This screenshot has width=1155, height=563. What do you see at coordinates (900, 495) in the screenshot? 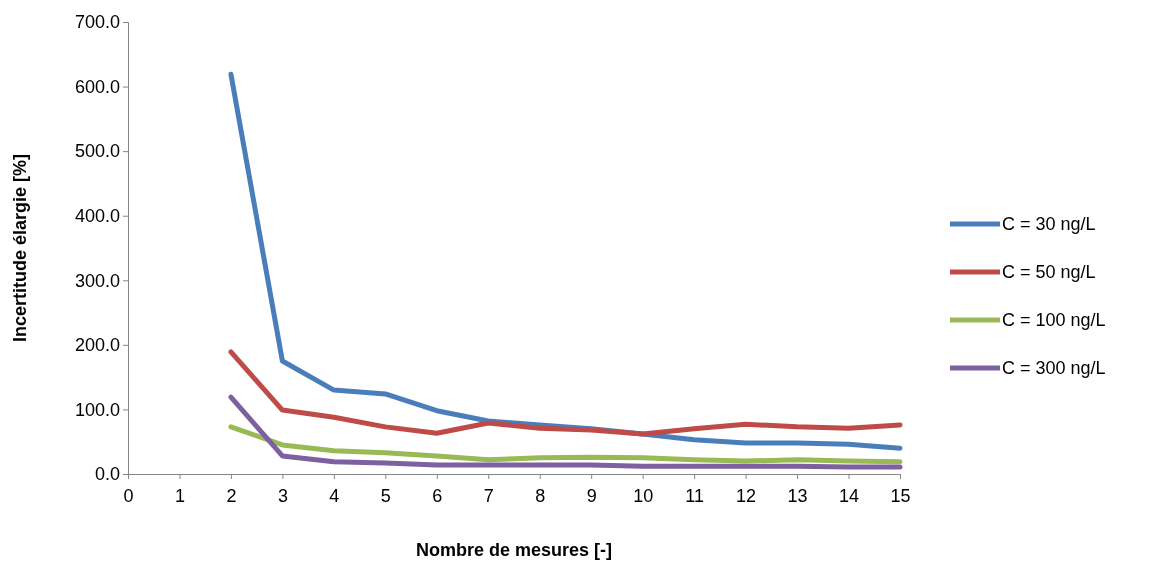
I see `x-tick-label: 15` at bounding box center [900, 495].